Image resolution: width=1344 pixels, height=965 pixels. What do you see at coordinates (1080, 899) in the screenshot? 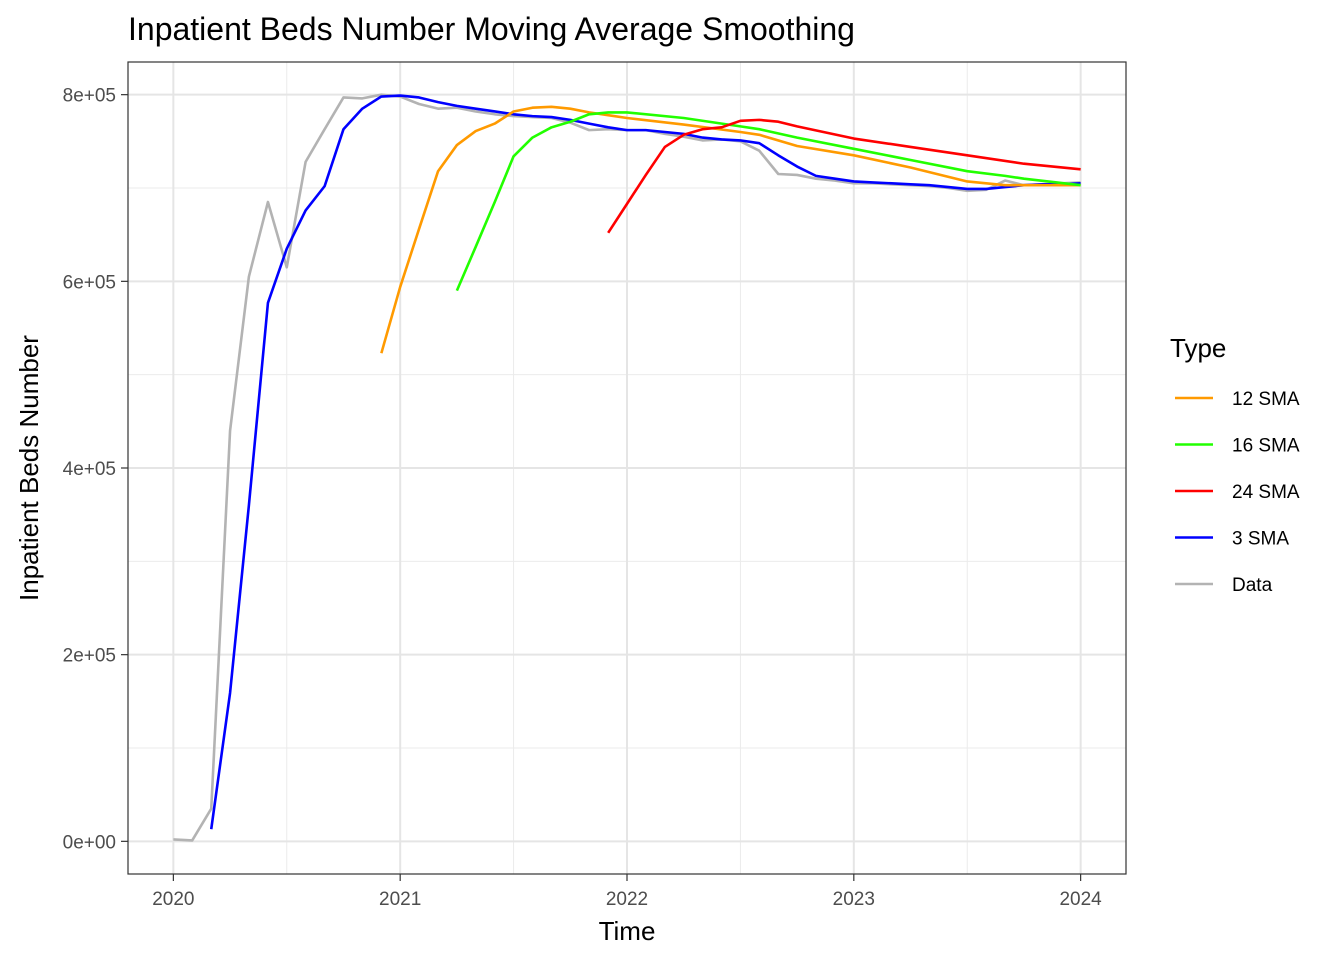
I see `x-tick-label: 2024` at bounding box center [1080, 899].